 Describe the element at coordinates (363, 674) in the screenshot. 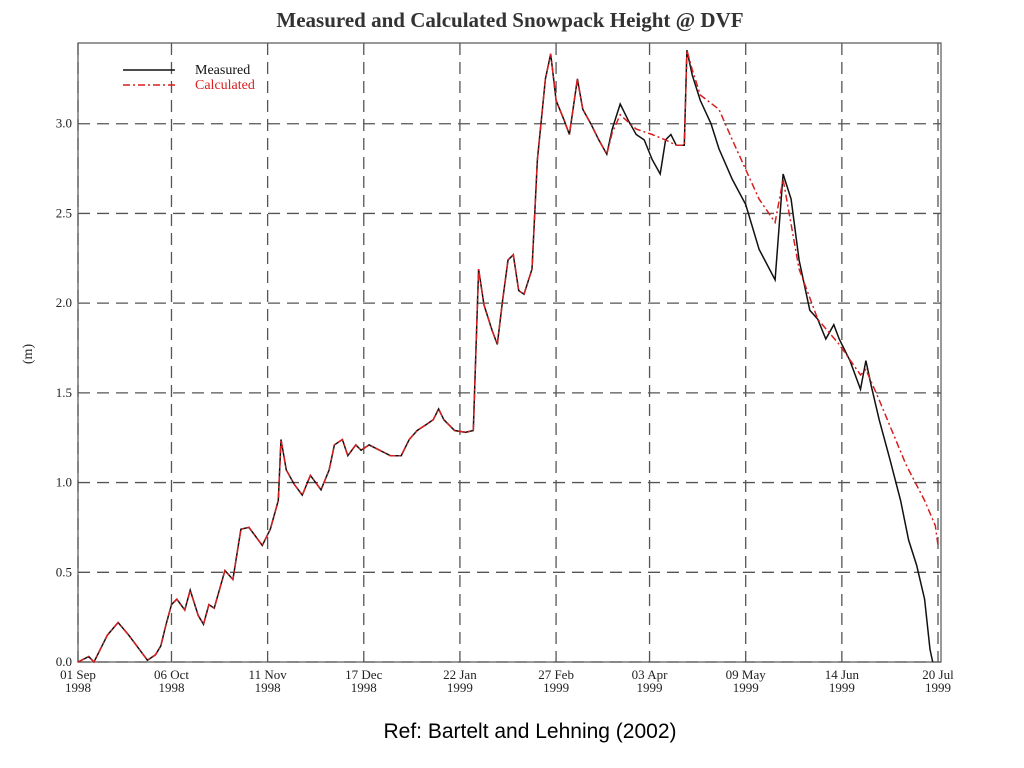

I see `x-tick-label: 17 Dec` at that location.